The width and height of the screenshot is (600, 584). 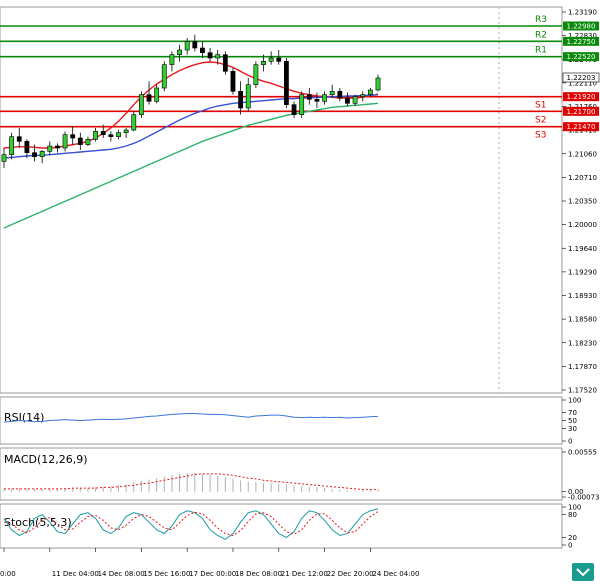 I want to click on level-name-r1: R1, so click(x=541, y=51).